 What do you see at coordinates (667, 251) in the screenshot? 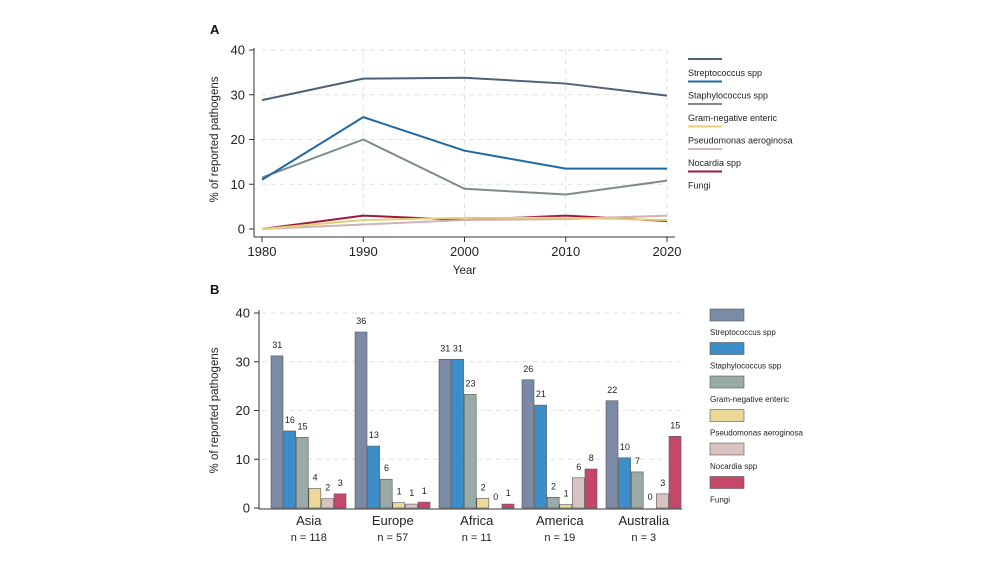
I see `x-tick-label: 2020` at bounding box center [667, 251].